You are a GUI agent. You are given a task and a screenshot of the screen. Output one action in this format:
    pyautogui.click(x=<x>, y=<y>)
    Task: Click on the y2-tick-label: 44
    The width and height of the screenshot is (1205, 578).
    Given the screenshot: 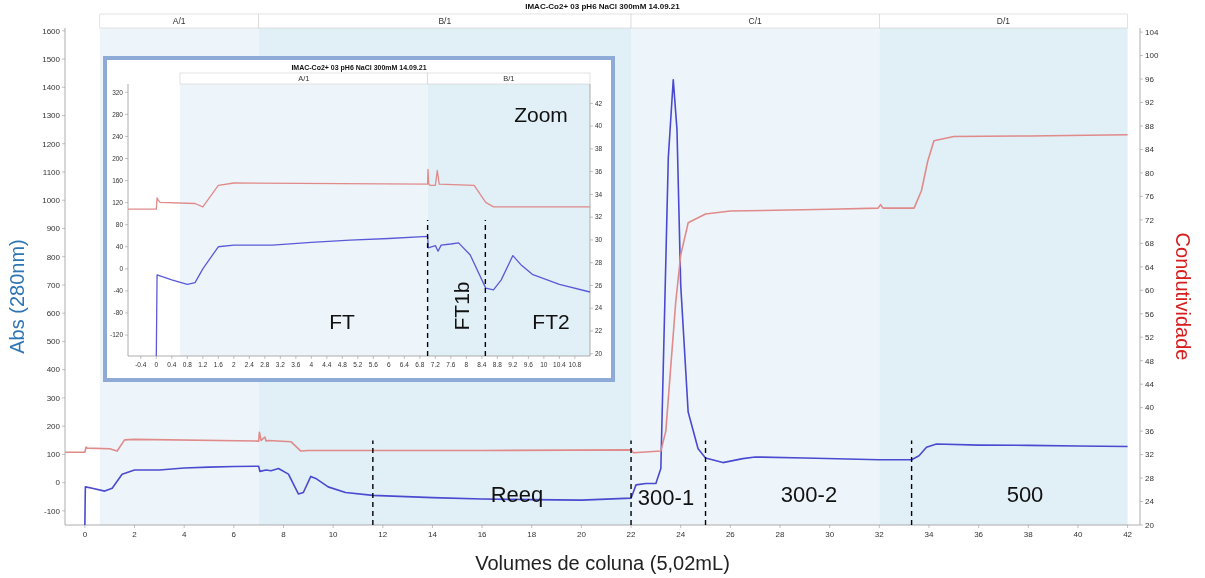 What is the action you would take?
    pyautogui.click(x=1150, y=384)
    